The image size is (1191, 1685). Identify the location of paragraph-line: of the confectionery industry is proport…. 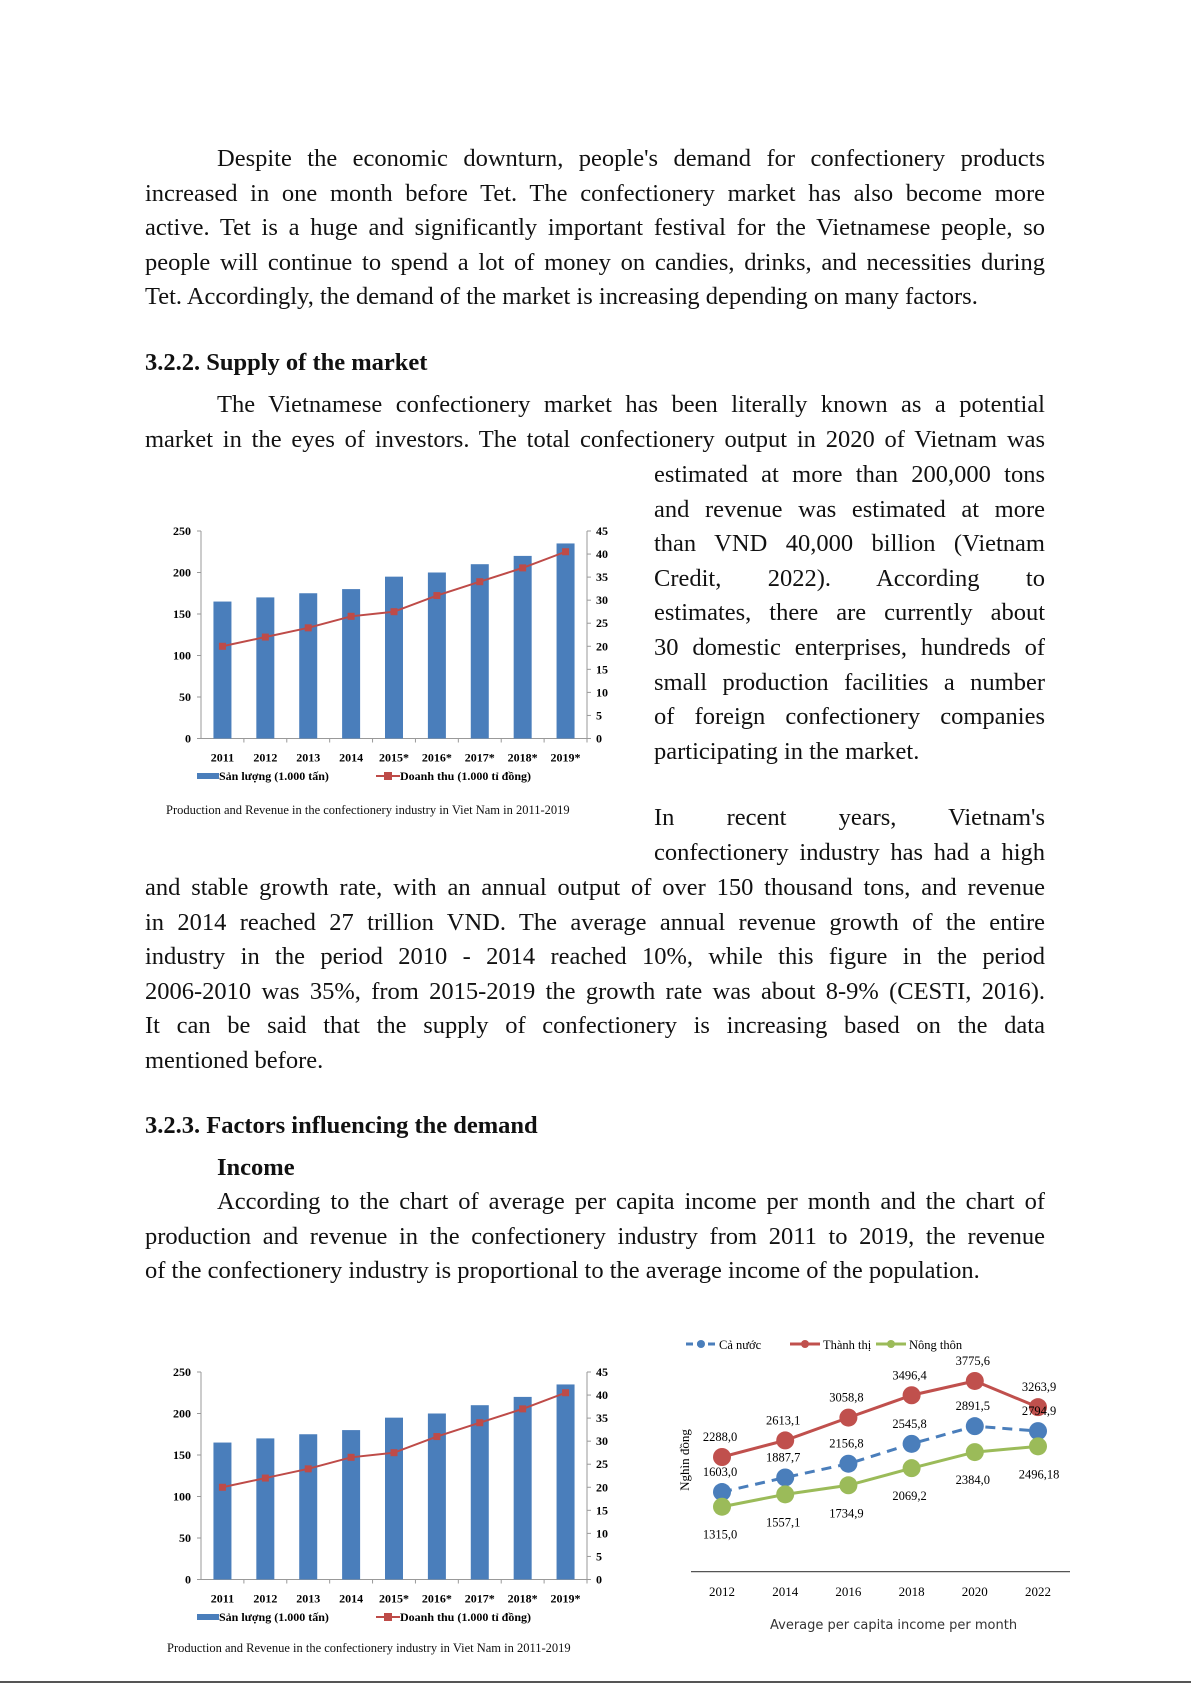
(562, 1271).